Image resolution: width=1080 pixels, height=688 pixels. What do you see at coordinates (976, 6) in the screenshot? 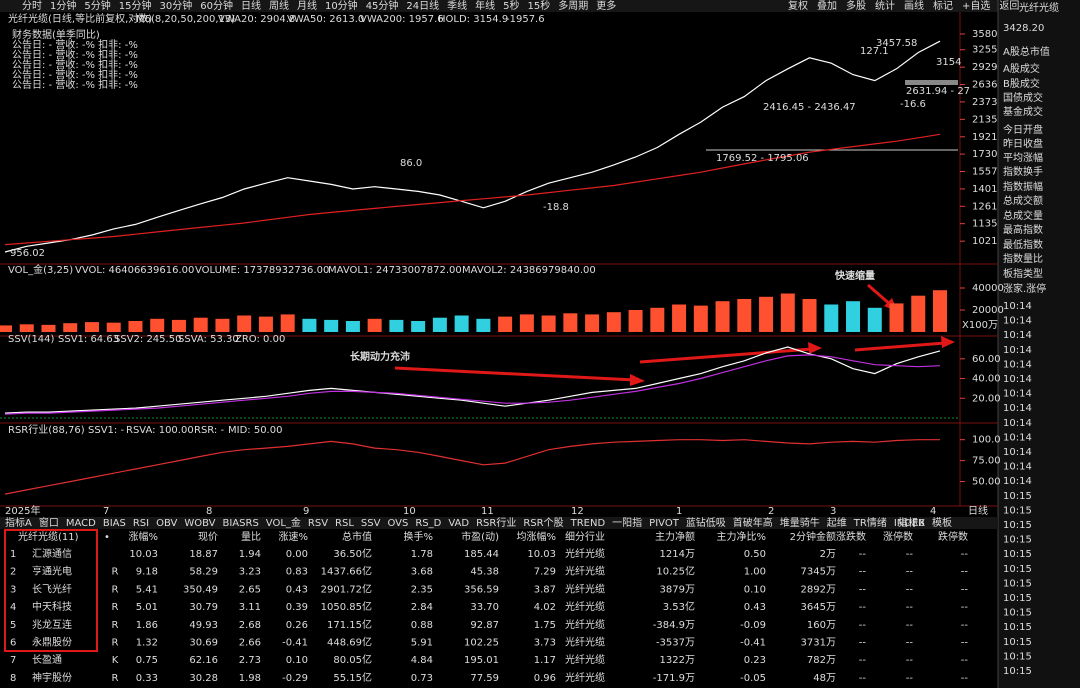
I see `toolbar-action: +自选` at bounding box center [976, 6].